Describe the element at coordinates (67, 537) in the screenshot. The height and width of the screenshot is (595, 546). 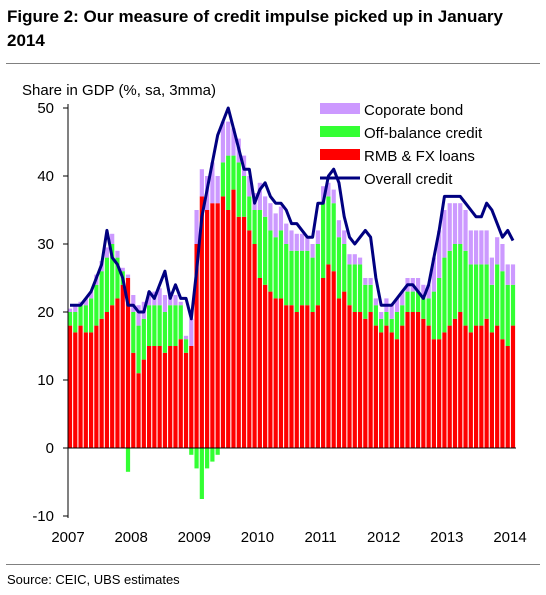
I see `x-tick-label: 2007` at that location.